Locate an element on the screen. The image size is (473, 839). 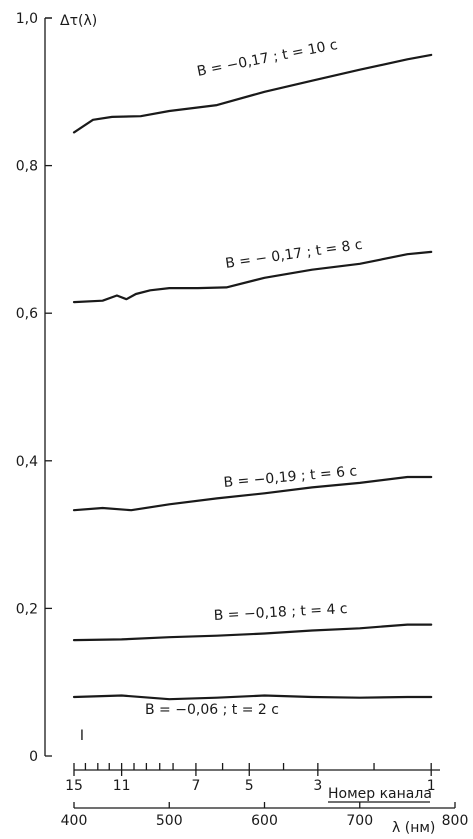
x-tick-label: 600 is located at coordinates (264, 821).